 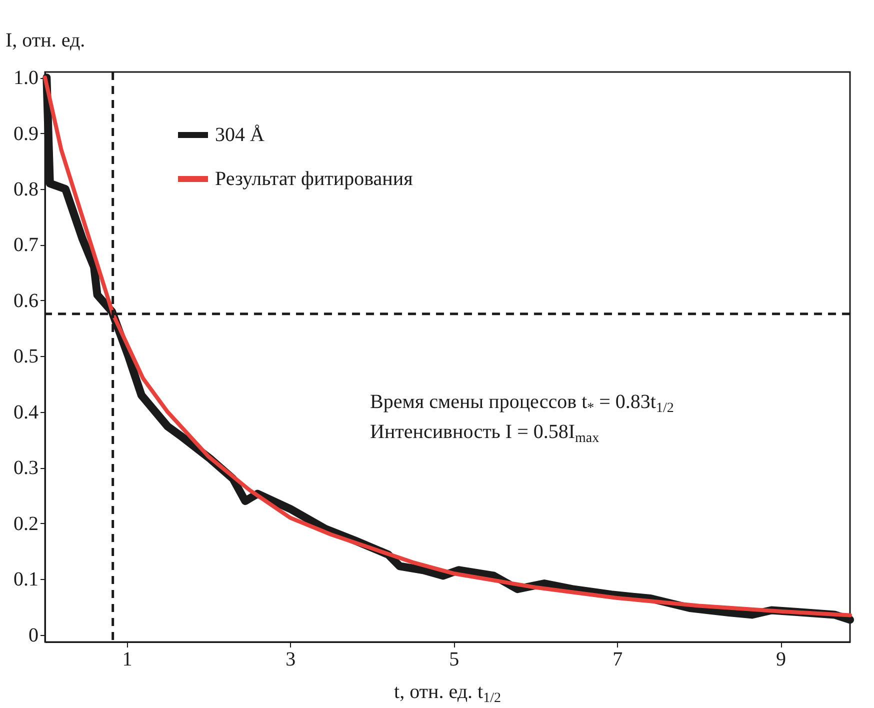 I want to click on y-tick-label: 0.8, so click(x=26, y=189).